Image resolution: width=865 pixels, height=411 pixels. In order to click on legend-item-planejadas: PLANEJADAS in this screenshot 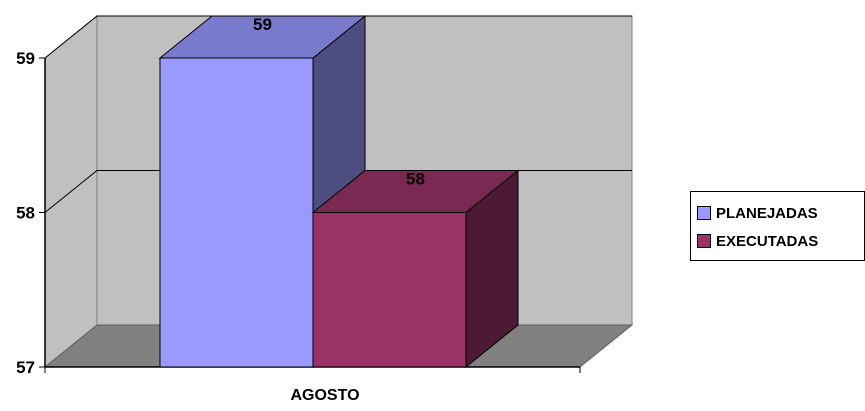, I will do `click(757, 213)`.